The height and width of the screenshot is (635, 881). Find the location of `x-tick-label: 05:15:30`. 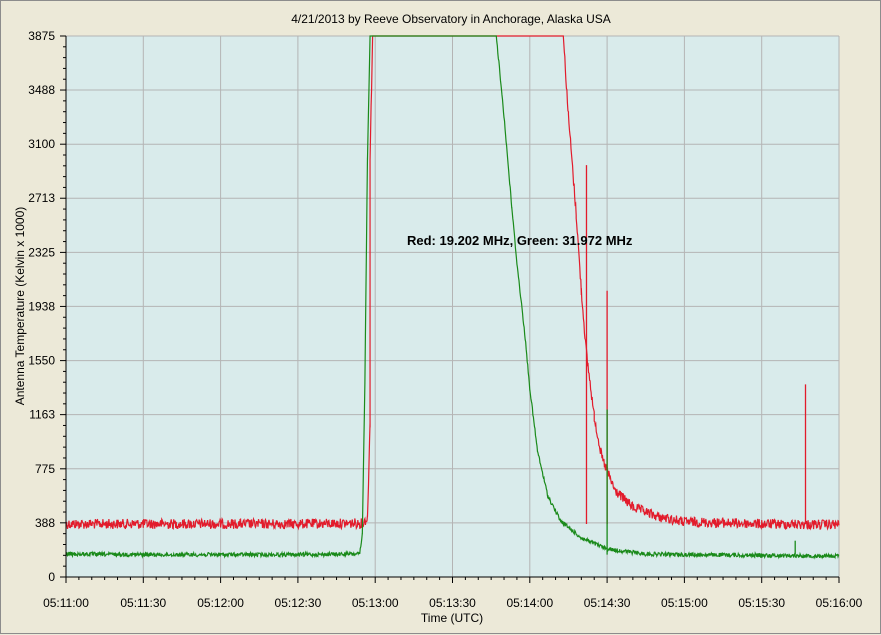

x-tick-label: 05:15:30 is located at coordinates (761, 603).